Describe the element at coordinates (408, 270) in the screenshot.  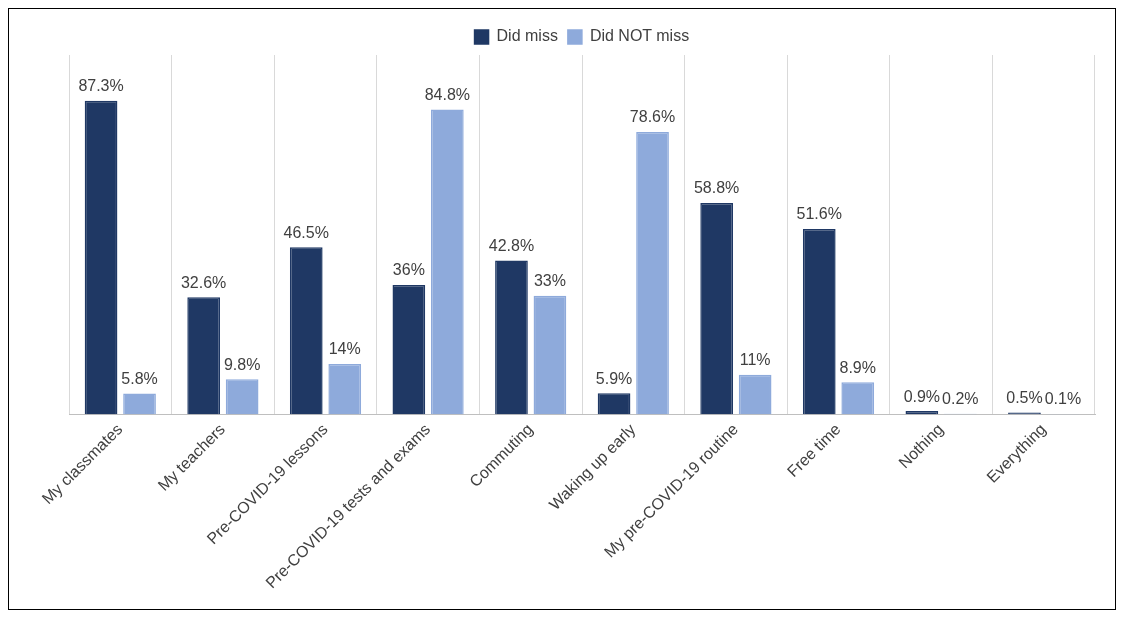
I see `data-label: 36%` at that location.